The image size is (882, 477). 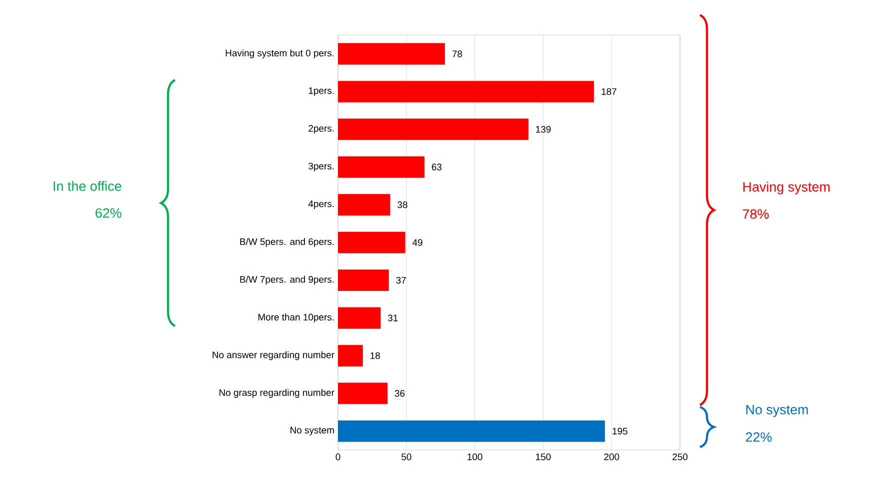 I want to click on x-tick-label: 250, so click(x=680, y=457).